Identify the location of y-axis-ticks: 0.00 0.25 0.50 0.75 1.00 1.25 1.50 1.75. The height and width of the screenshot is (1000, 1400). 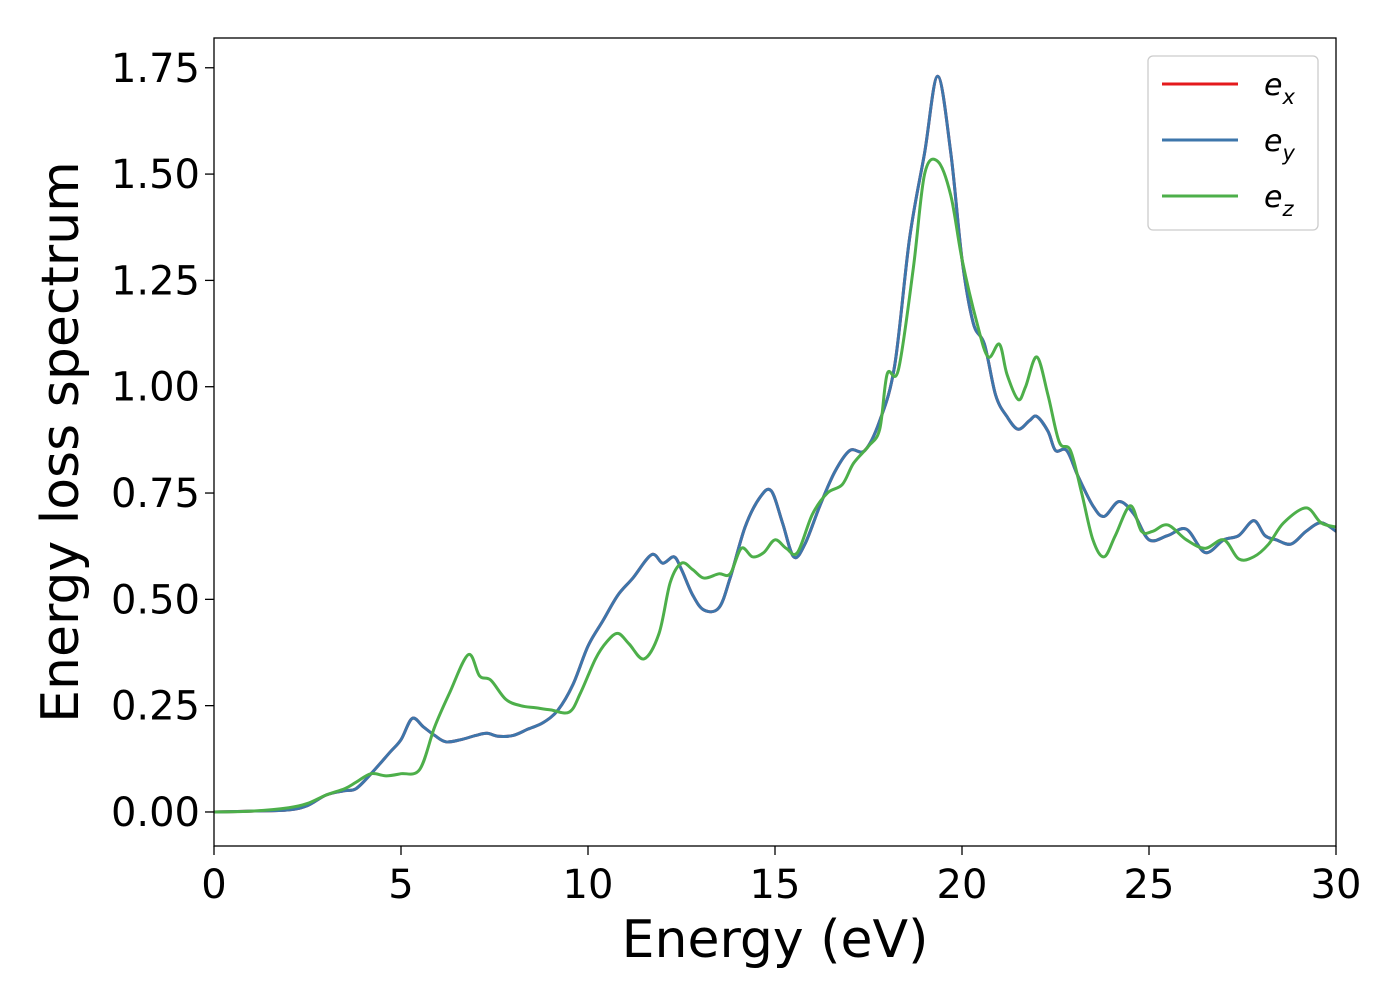
(162, 441).